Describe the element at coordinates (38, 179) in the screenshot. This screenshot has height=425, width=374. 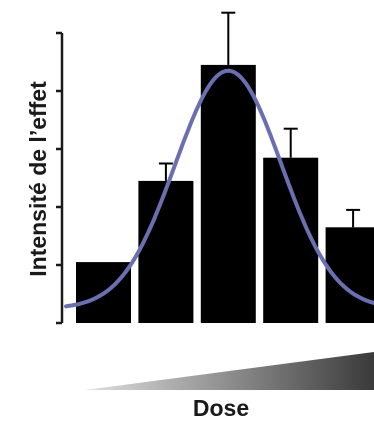
I see `y-axis-label: Intensité de l’effet` at that location.